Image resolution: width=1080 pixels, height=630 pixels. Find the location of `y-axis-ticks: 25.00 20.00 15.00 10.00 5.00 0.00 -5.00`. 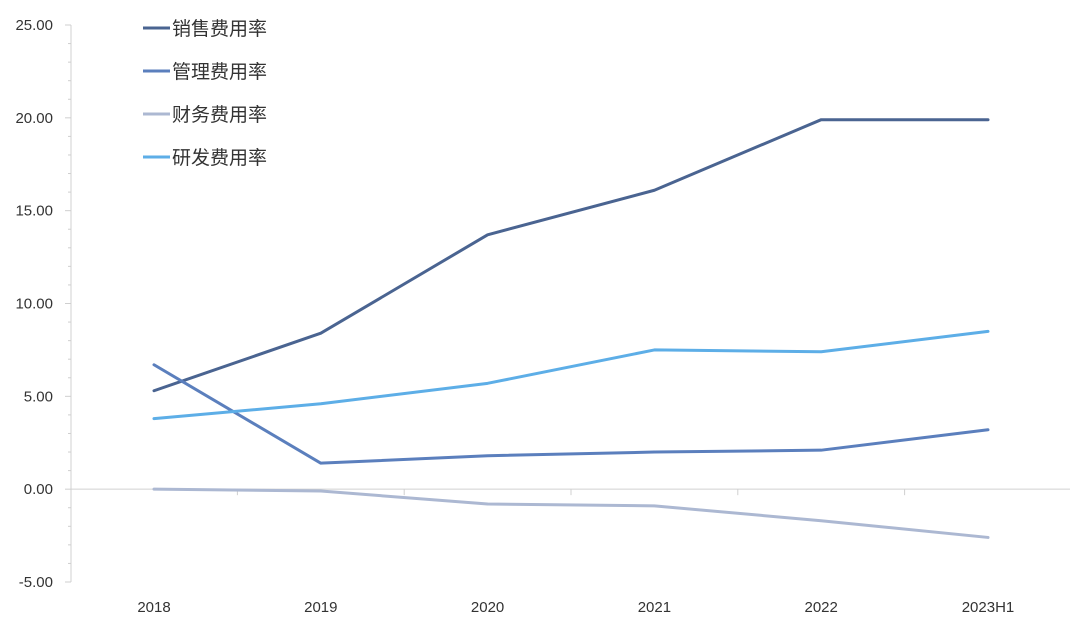

y-axis-ticks: 25.00 20.00 15.00 10.00 5.00 0.00 -5.00 is located at coordinates (34, 304).